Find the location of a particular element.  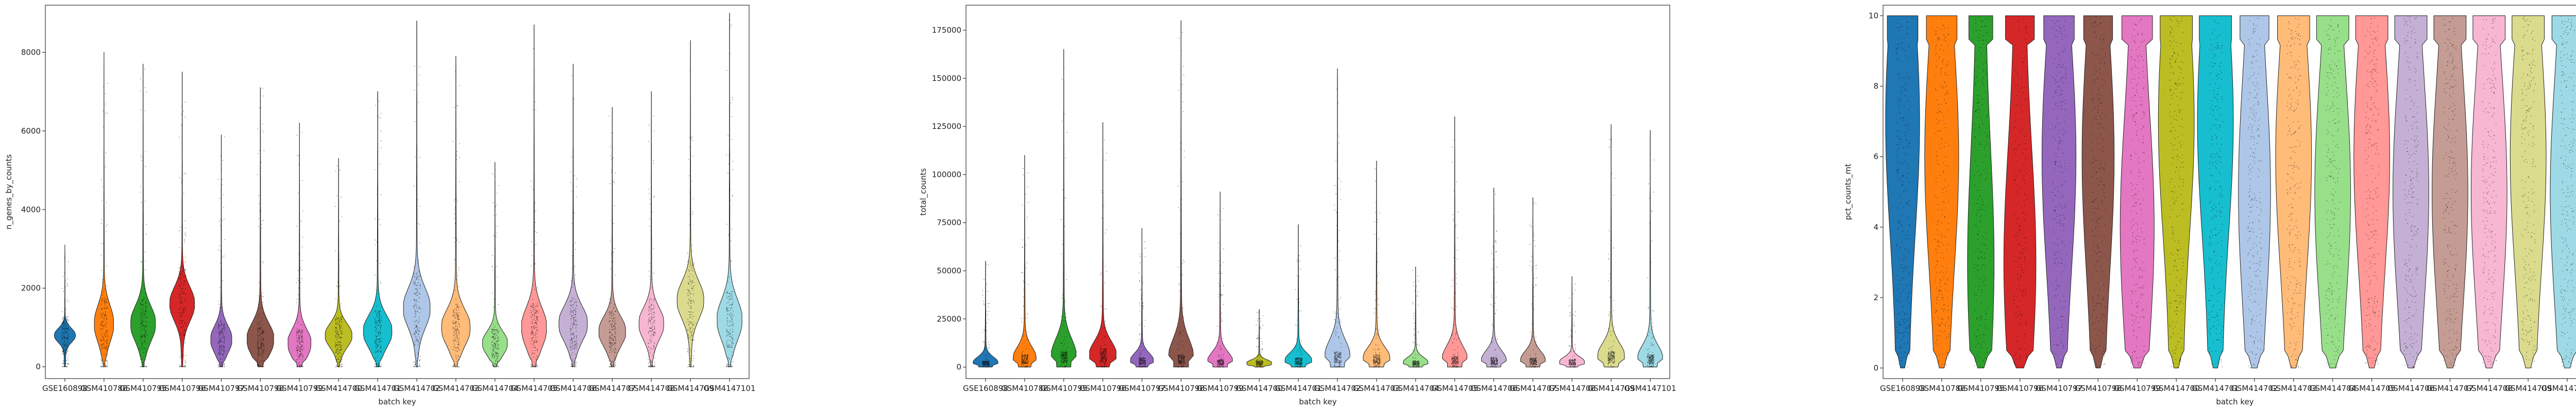

x-tick-label: GSM414700 is located at coordinates (2176, 389).